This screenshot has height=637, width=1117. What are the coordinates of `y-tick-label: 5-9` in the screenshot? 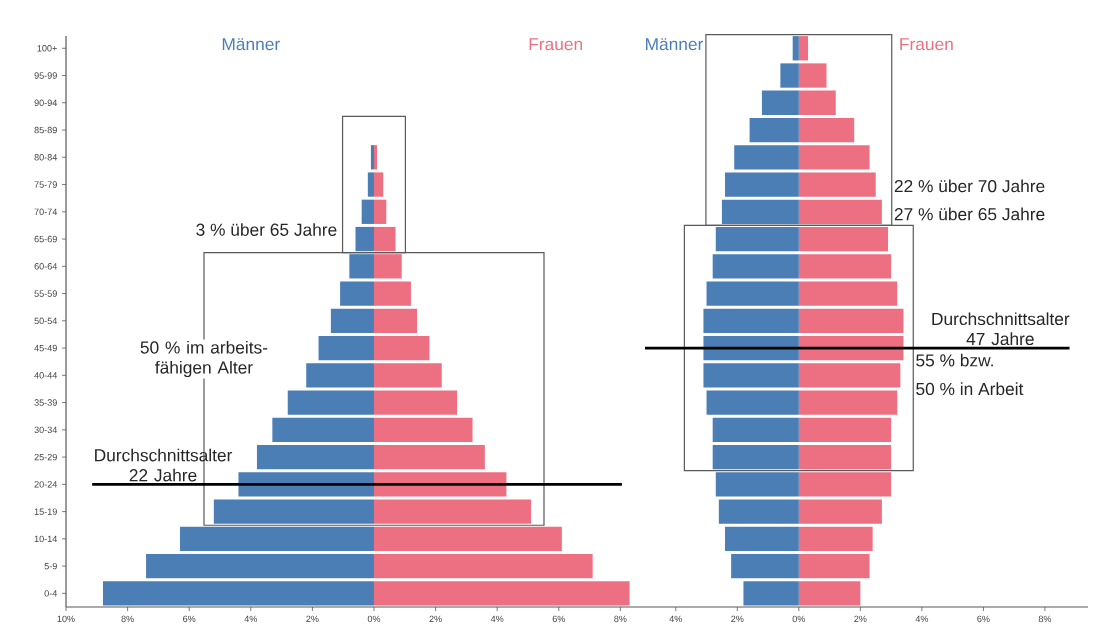 It's located at (50, 566).